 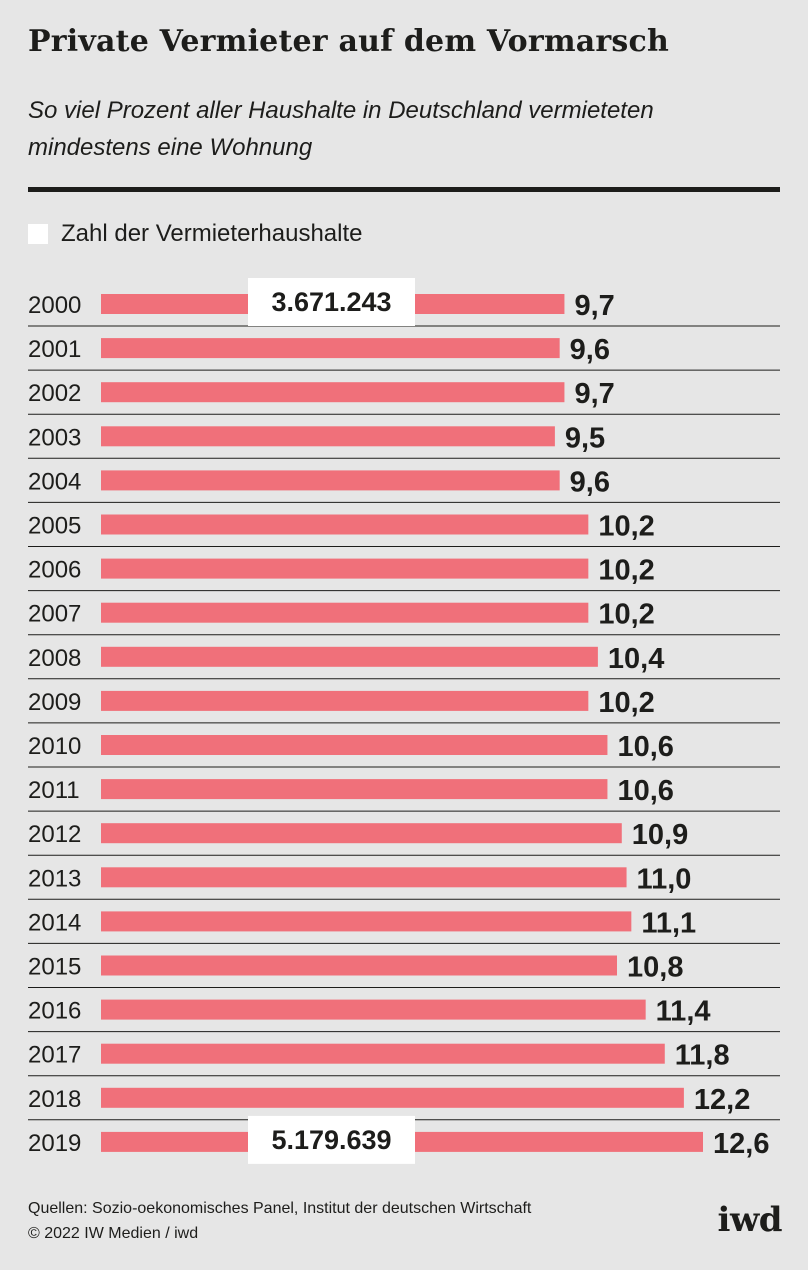 What do you see at coordinates (54, 922) in the screenshot?
I see `year-label: 2014` at bounding box center [54, 922].